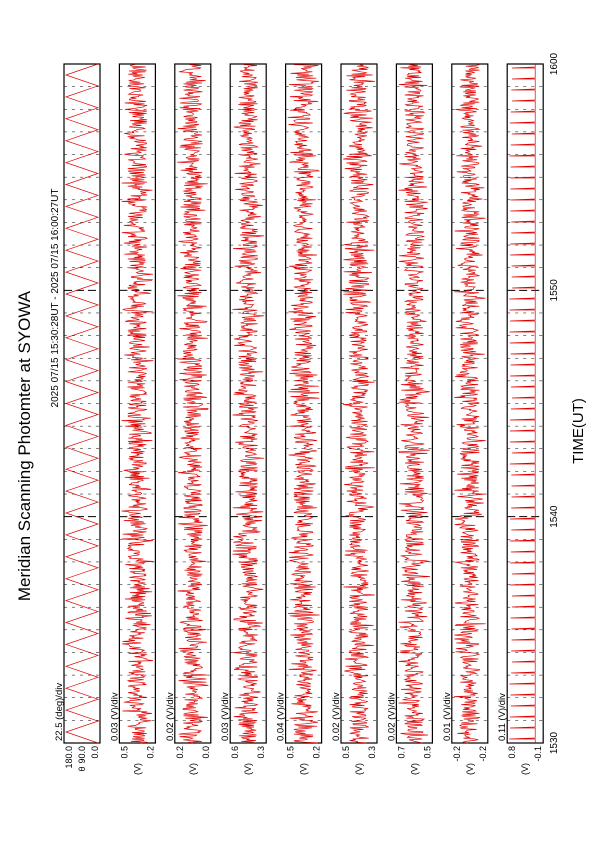 This screenshot has height=842, width=595. I want to click on y-tick-label-high: 0.8, so click(512, 752).